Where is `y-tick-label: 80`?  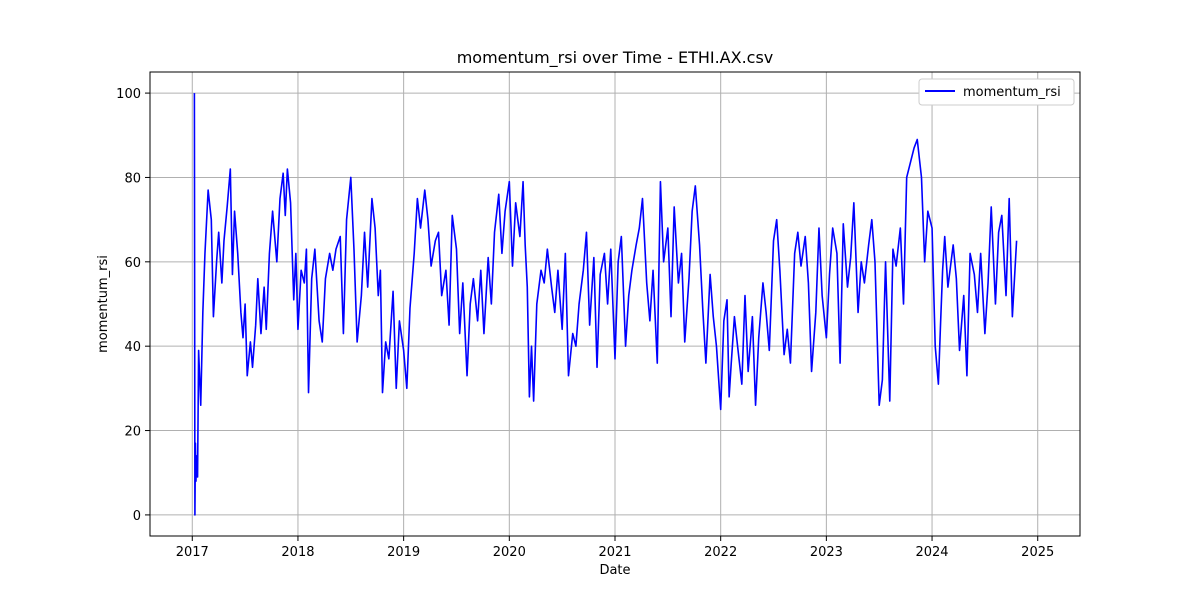
y-tick-label: 80 is located at coordinates (132, 178).